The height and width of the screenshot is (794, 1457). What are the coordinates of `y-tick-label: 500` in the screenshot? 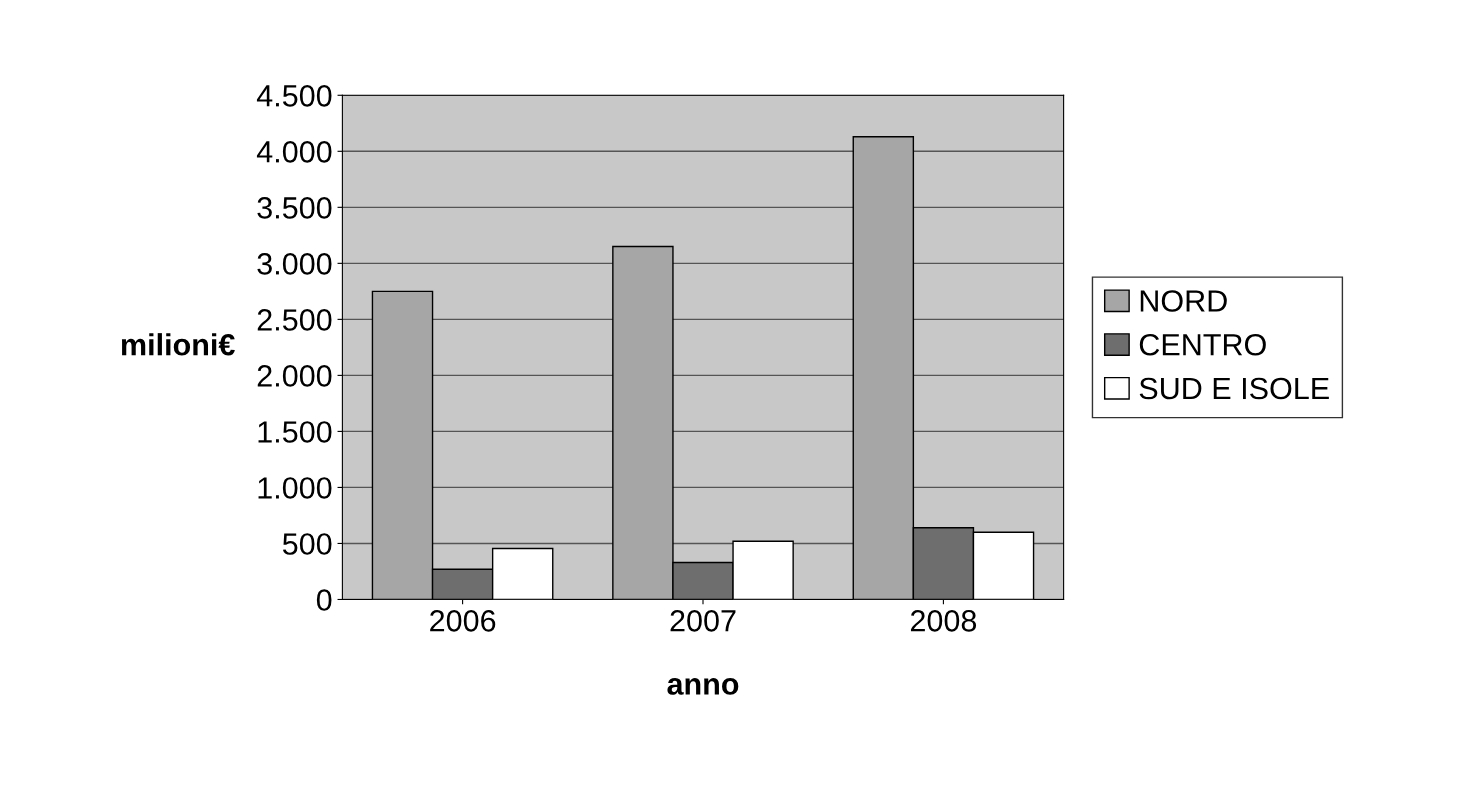 It's located at (307, 544).